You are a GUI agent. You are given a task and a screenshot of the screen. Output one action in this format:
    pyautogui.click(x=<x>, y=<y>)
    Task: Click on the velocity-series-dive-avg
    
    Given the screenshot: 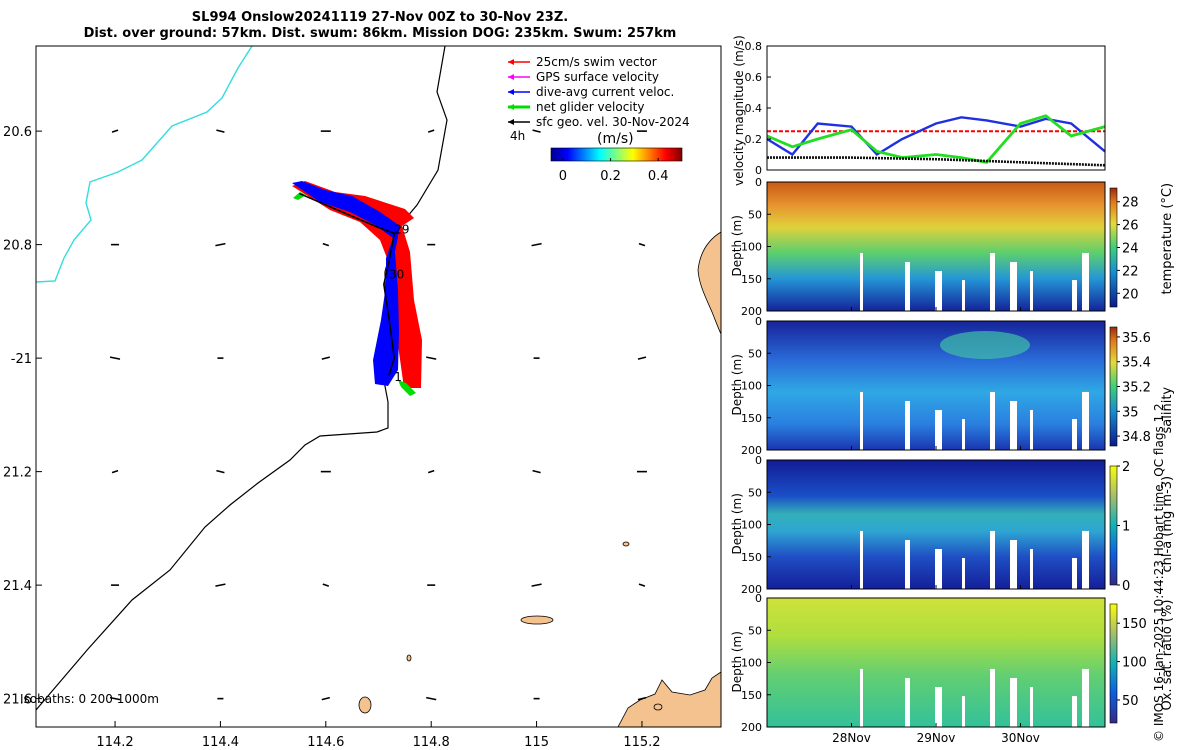 What is the action you would take?
    pyautogui.click(x=936, y=136)
    